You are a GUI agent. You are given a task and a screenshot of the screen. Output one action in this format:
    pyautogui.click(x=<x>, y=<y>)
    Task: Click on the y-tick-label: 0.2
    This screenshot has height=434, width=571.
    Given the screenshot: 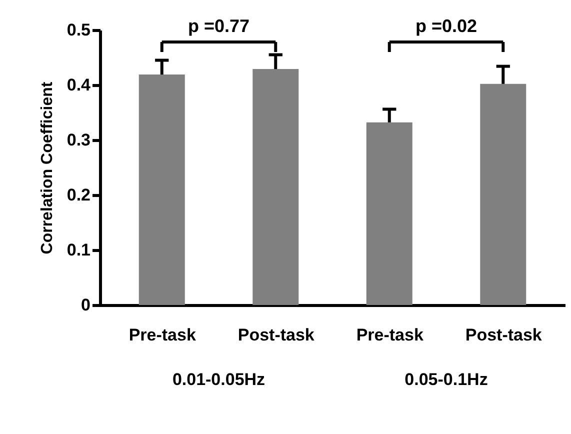 What is the action you would take?
    pyautogui.click(x=78, y=195)
    